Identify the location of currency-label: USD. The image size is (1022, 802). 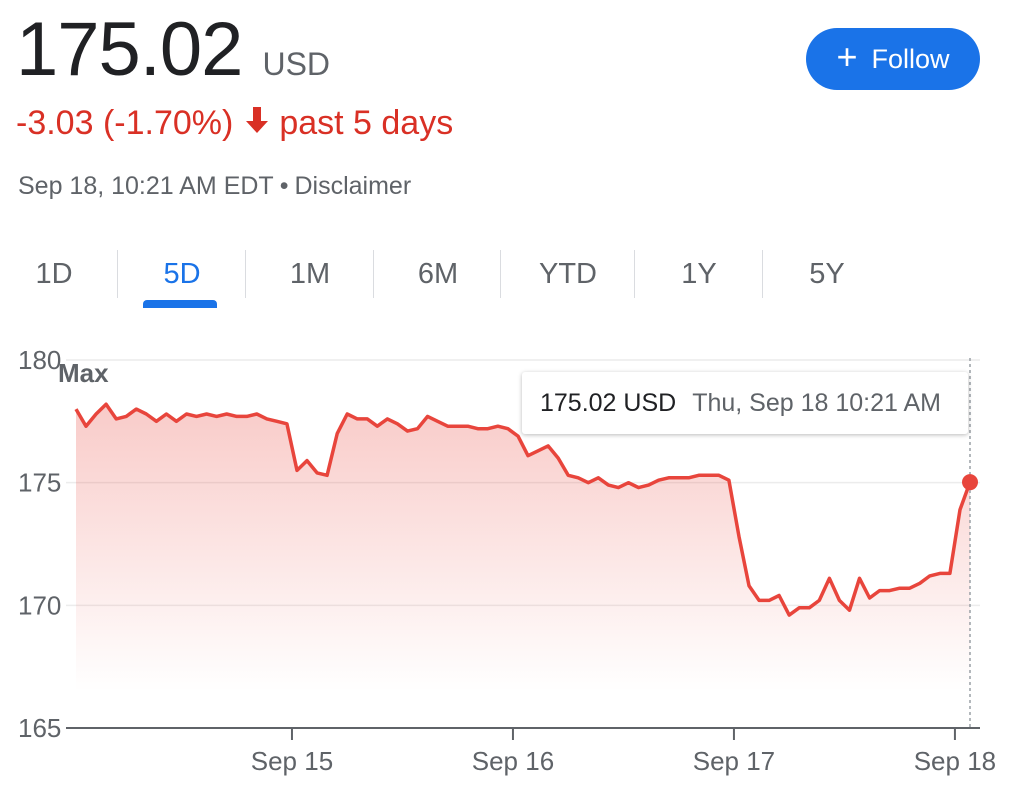
(296, 64).